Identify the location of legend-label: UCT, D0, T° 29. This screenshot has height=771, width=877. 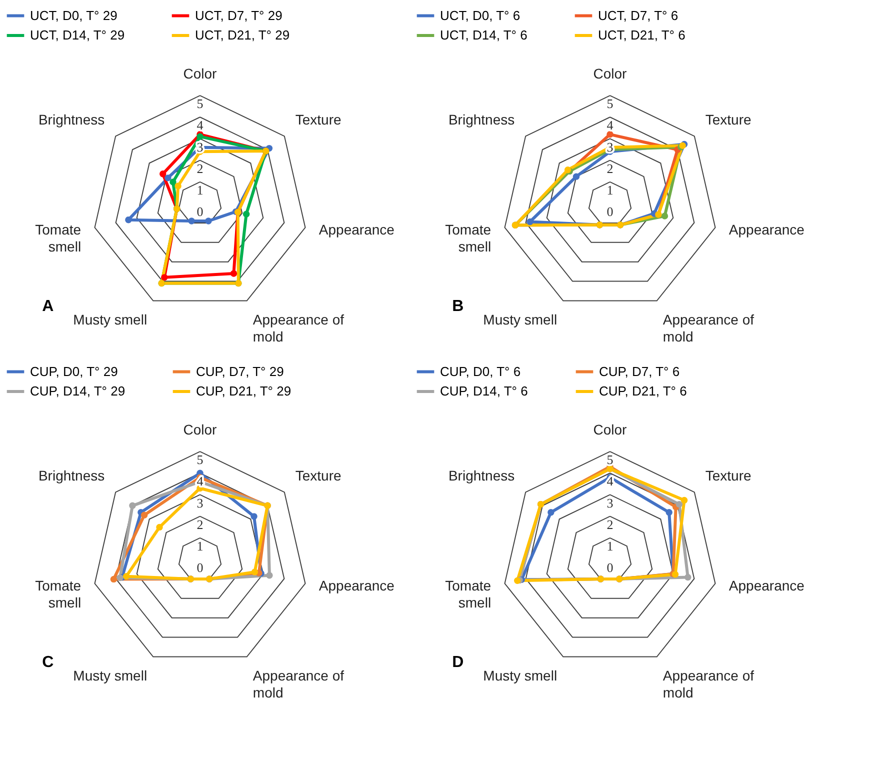
(74, 15).